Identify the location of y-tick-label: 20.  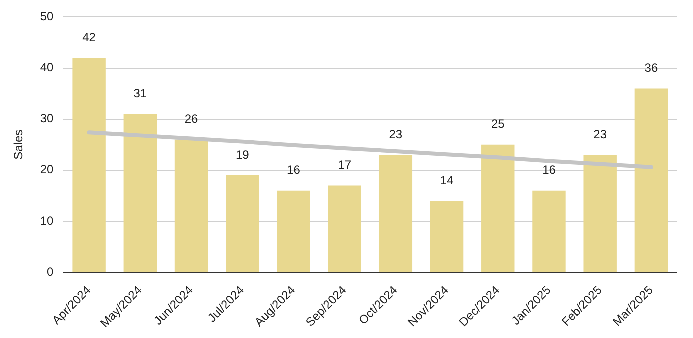
(47, 169).